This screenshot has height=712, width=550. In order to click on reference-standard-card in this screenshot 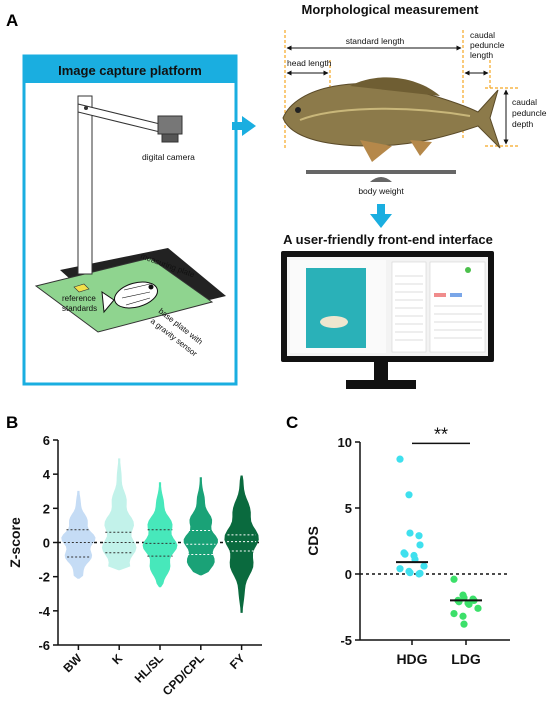, I will do `click(81, 288)`.